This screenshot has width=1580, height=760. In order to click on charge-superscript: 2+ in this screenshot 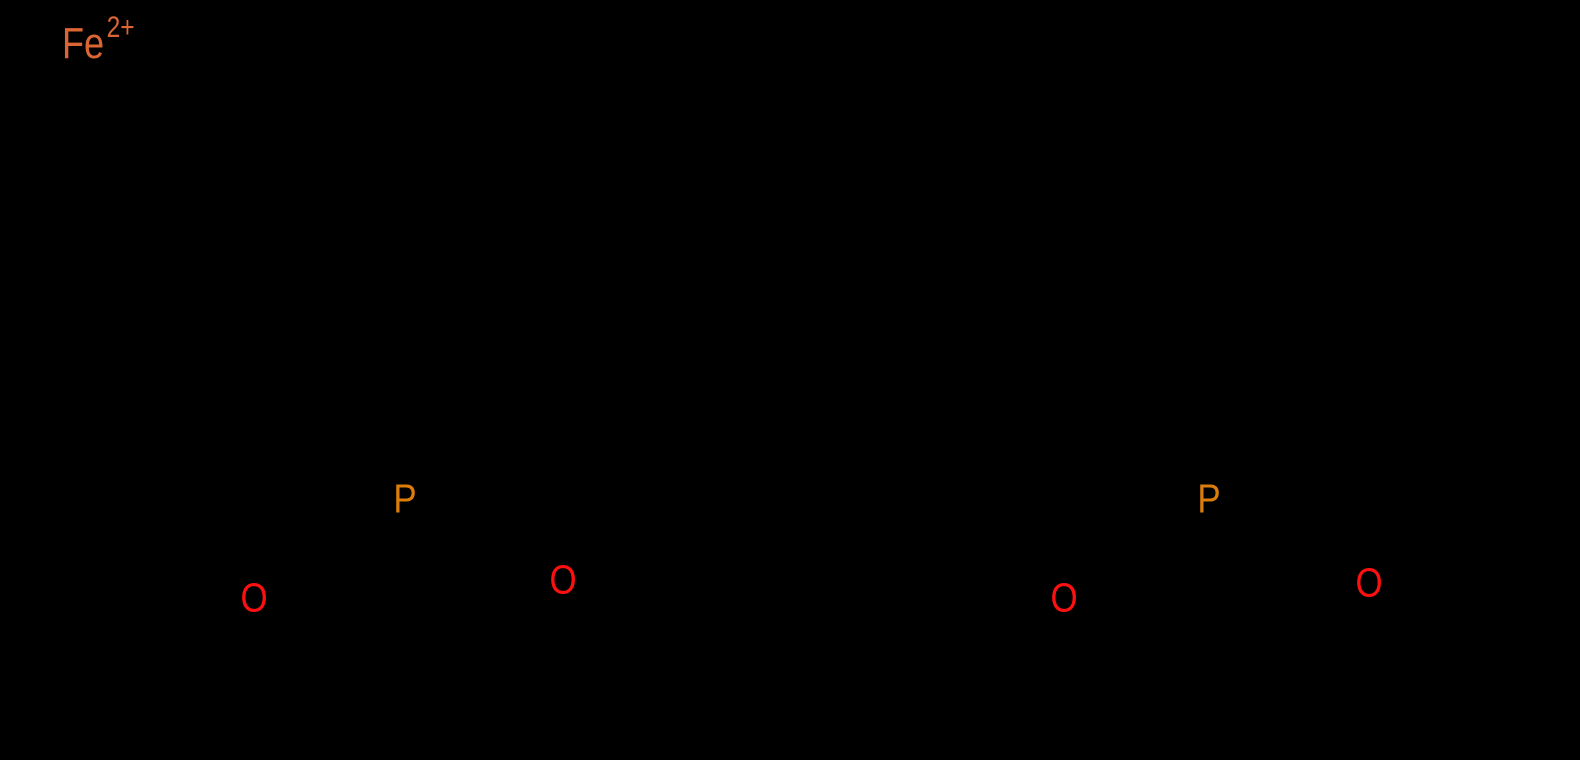, I will do `click(120, 27)`.